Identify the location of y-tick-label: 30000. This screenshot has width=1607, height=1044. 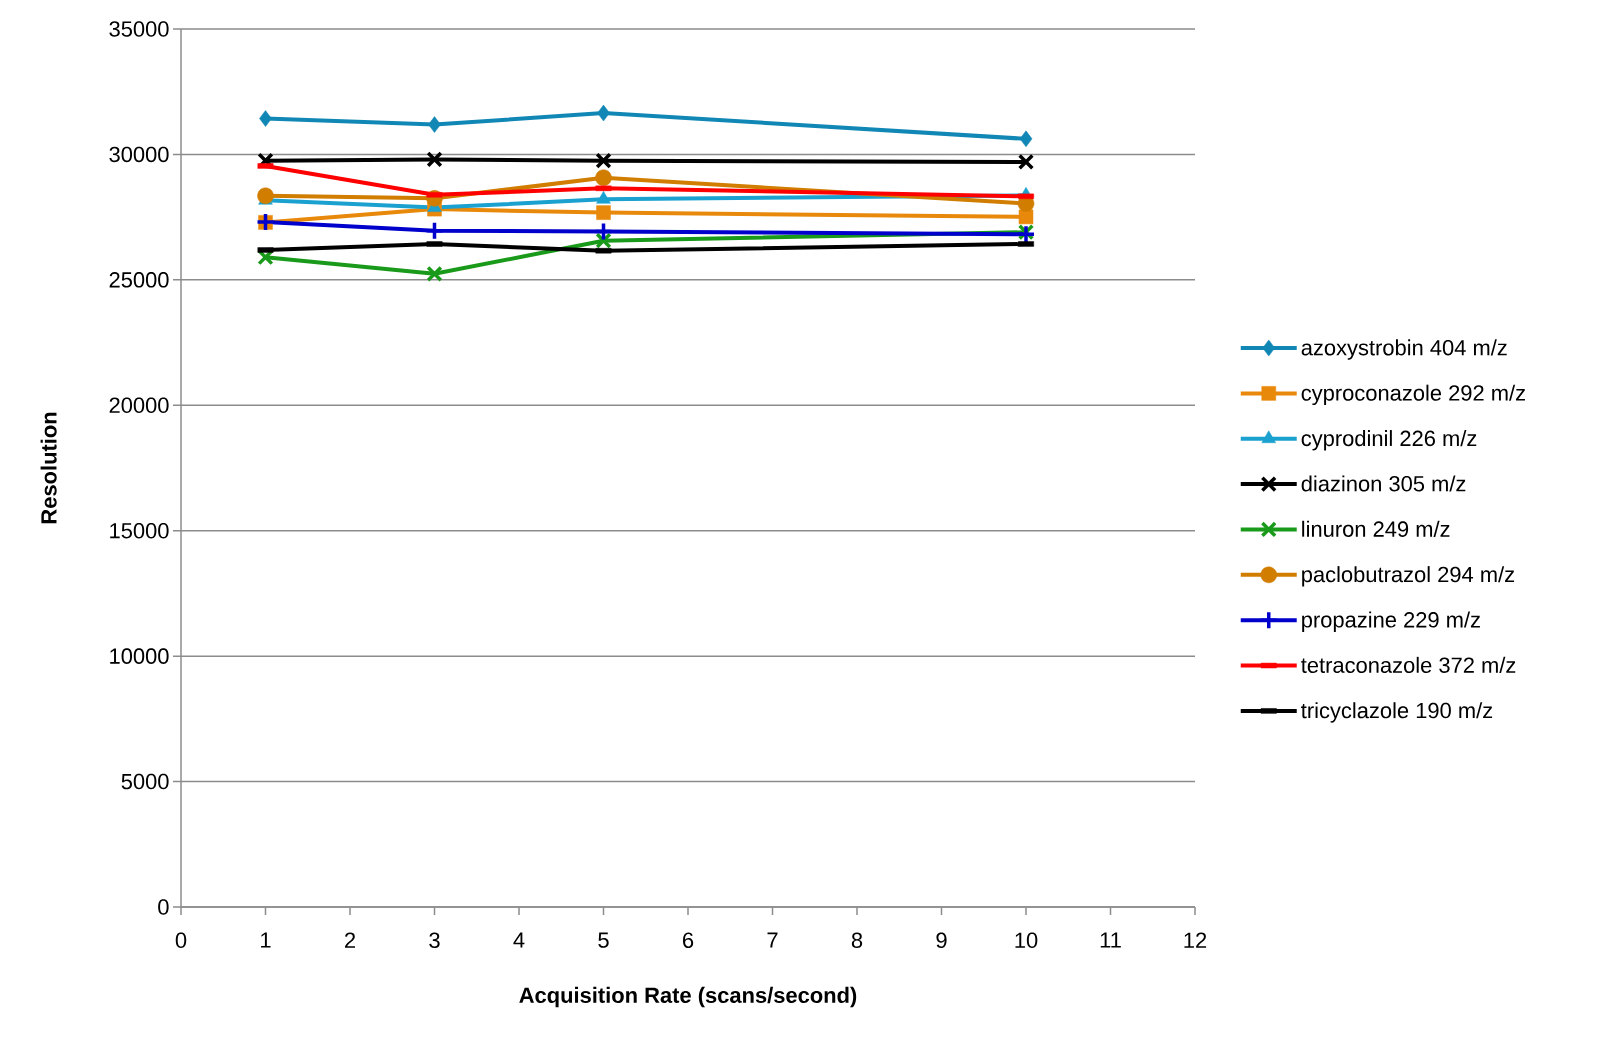
(139, 154).